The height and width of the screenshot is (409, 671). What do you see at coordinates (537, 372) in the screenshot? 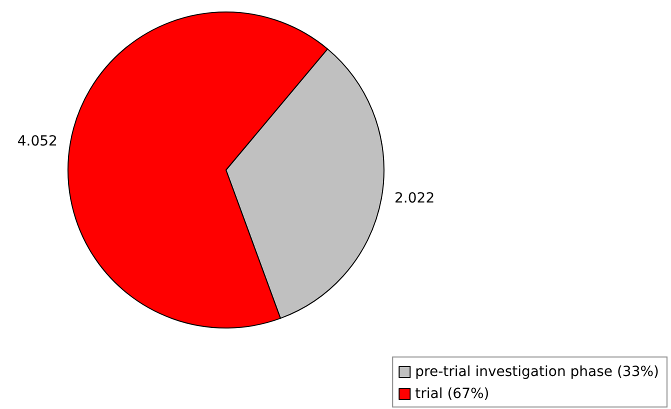
I see `legend-label: pre-trial investigation phase (33%)` at bounding box center [537, 372].